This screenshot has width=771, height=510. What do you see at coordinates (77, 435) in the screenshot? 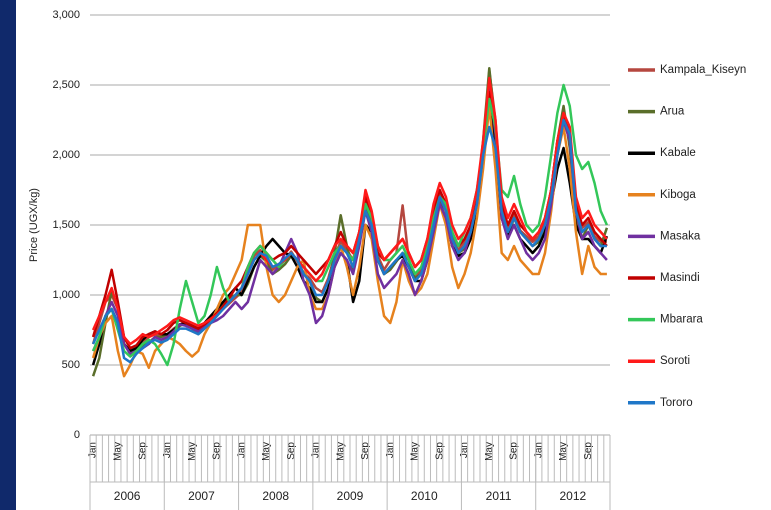
I see `y-tick-label: 0` at bounding box center [77, 435].